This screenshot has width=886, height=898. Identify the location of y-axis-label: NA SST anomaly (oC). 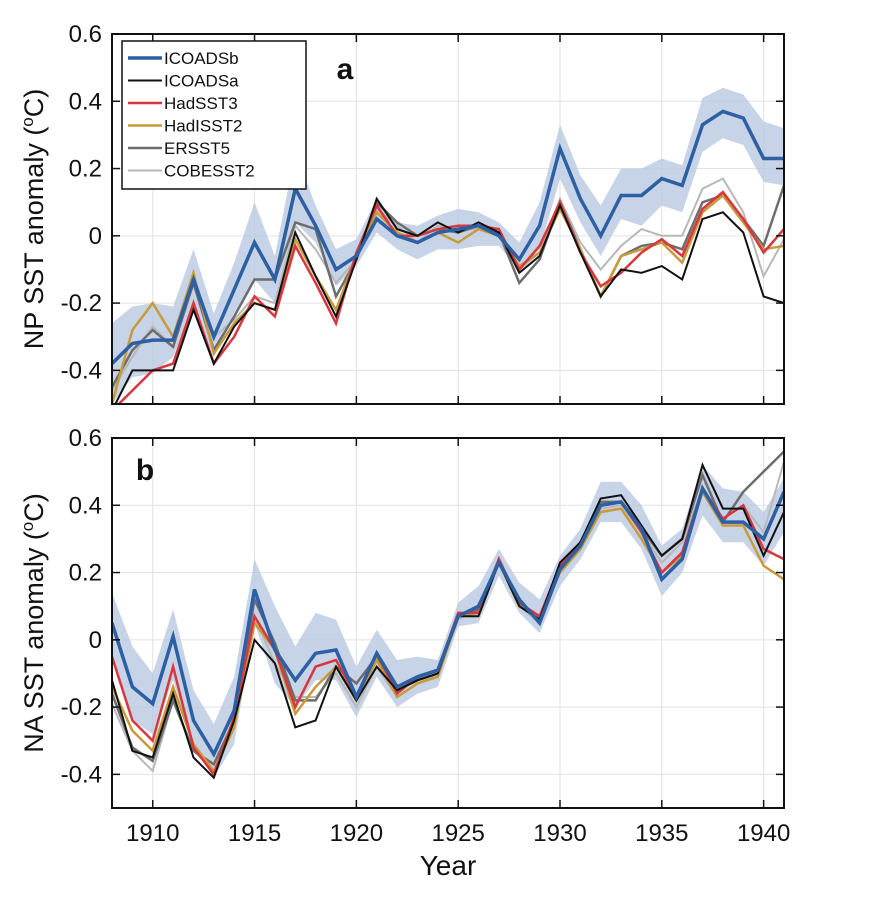
(33, 623).